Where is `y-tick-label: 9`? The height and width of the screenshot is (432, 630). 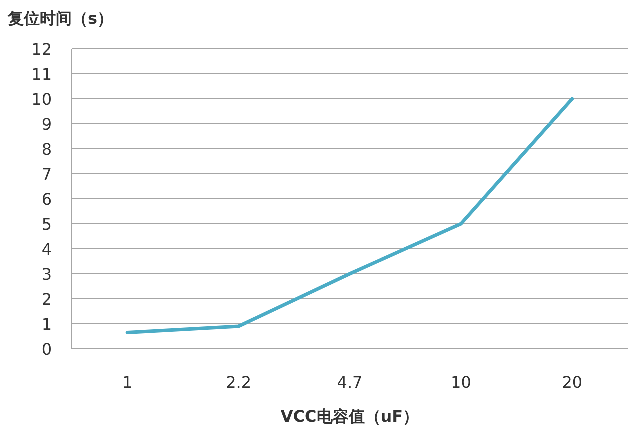
y-tick-label: 9 is located at coordinates (47, 124).